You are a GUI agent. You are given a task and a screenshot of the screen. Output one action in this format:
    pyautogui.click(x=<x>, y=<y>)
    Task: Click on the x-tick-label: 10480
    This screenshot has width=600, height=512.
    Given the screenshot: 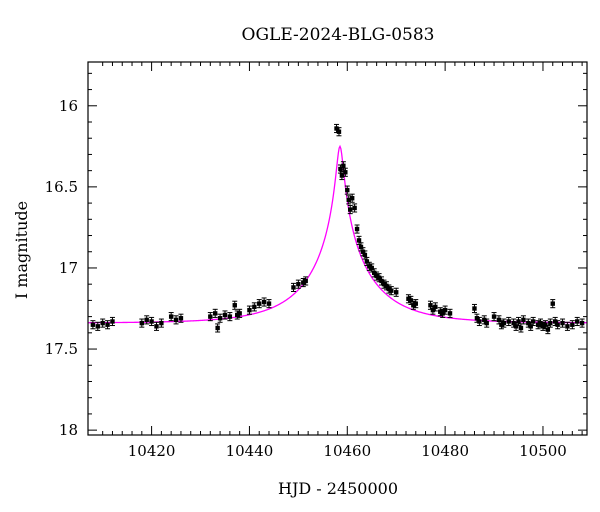 What is the action you would take?
    pyautogui.click(x=445, y=451)
    